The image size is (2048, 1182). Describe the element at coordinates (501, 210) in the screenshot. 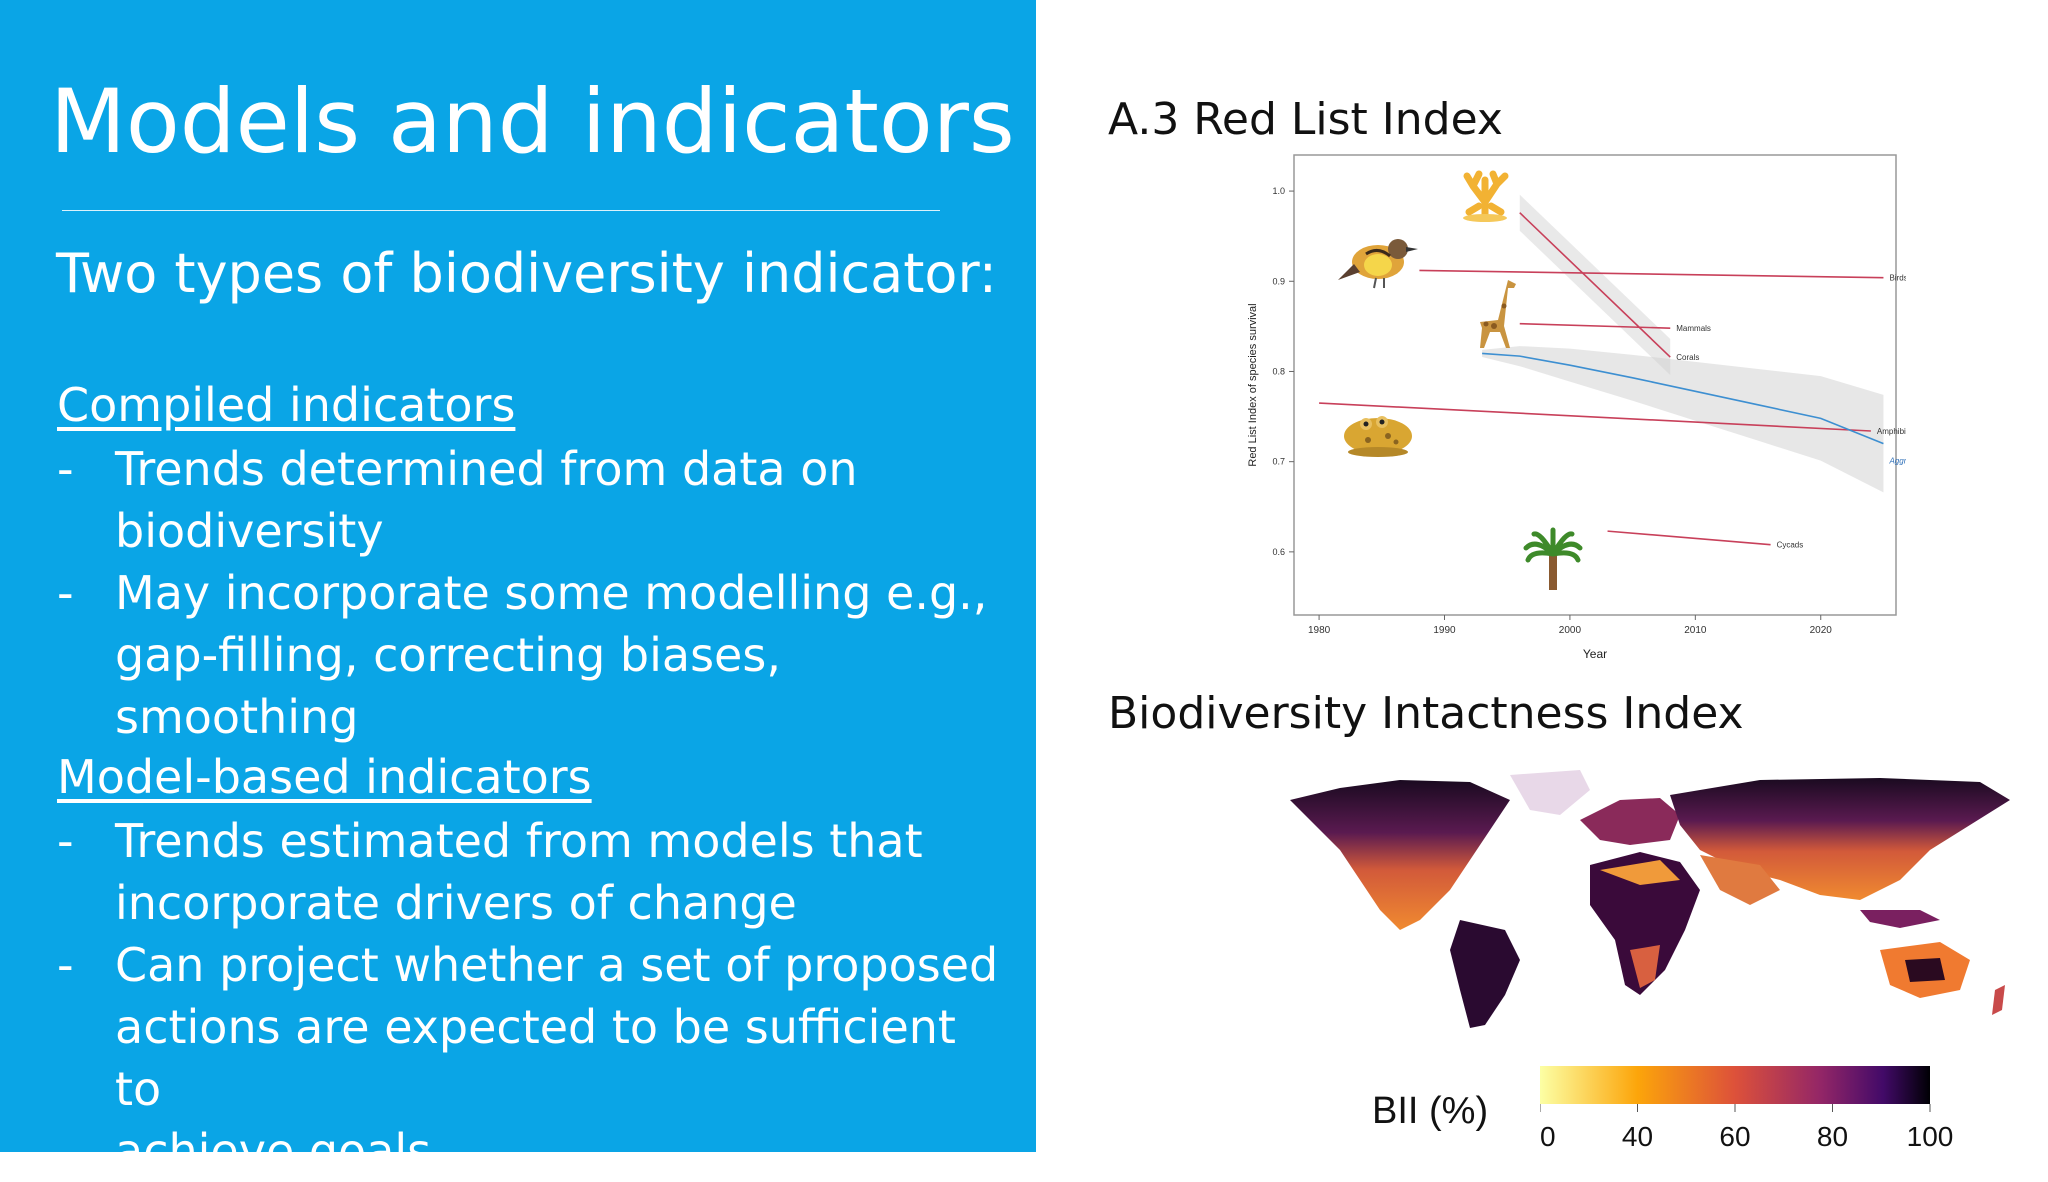

I see `title-divider` at that location.